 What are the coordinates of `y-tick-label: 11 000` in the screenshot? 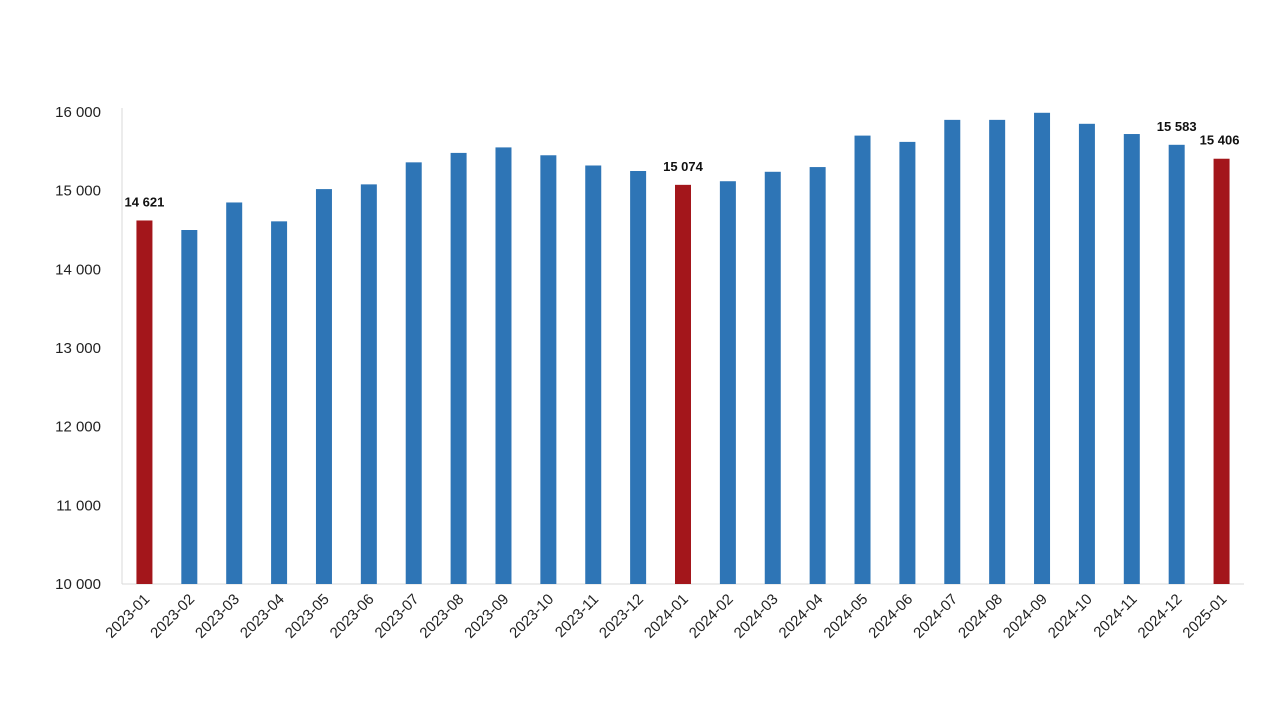 It's located at (78, 505).